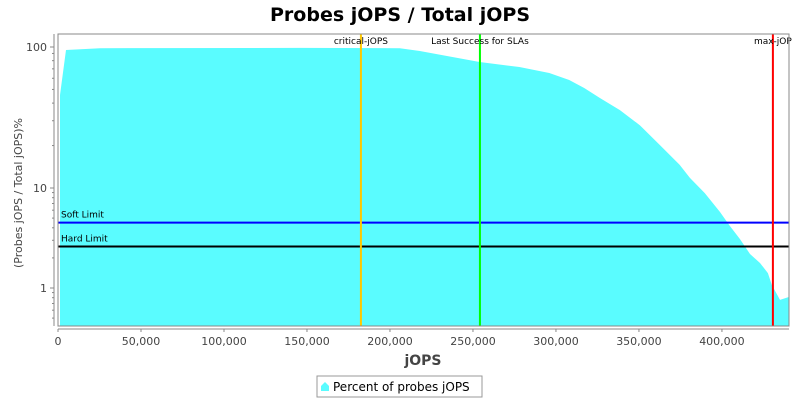 The width and height of the screenshot is (800, 404). I want to click on x-tick-label: 300,000, so click(556, 341).